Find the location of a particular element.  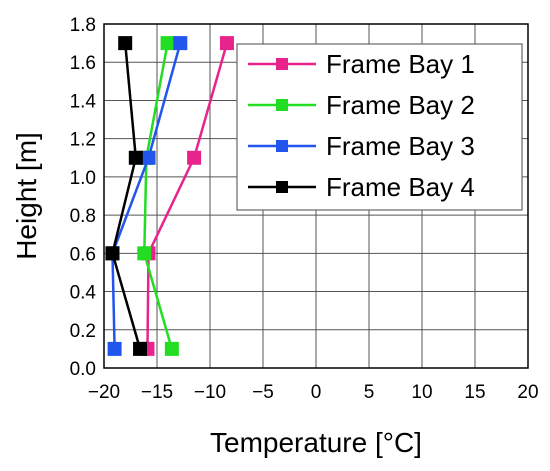

legend-label: Frame Bay 3 is located at coordinates (400, 146).